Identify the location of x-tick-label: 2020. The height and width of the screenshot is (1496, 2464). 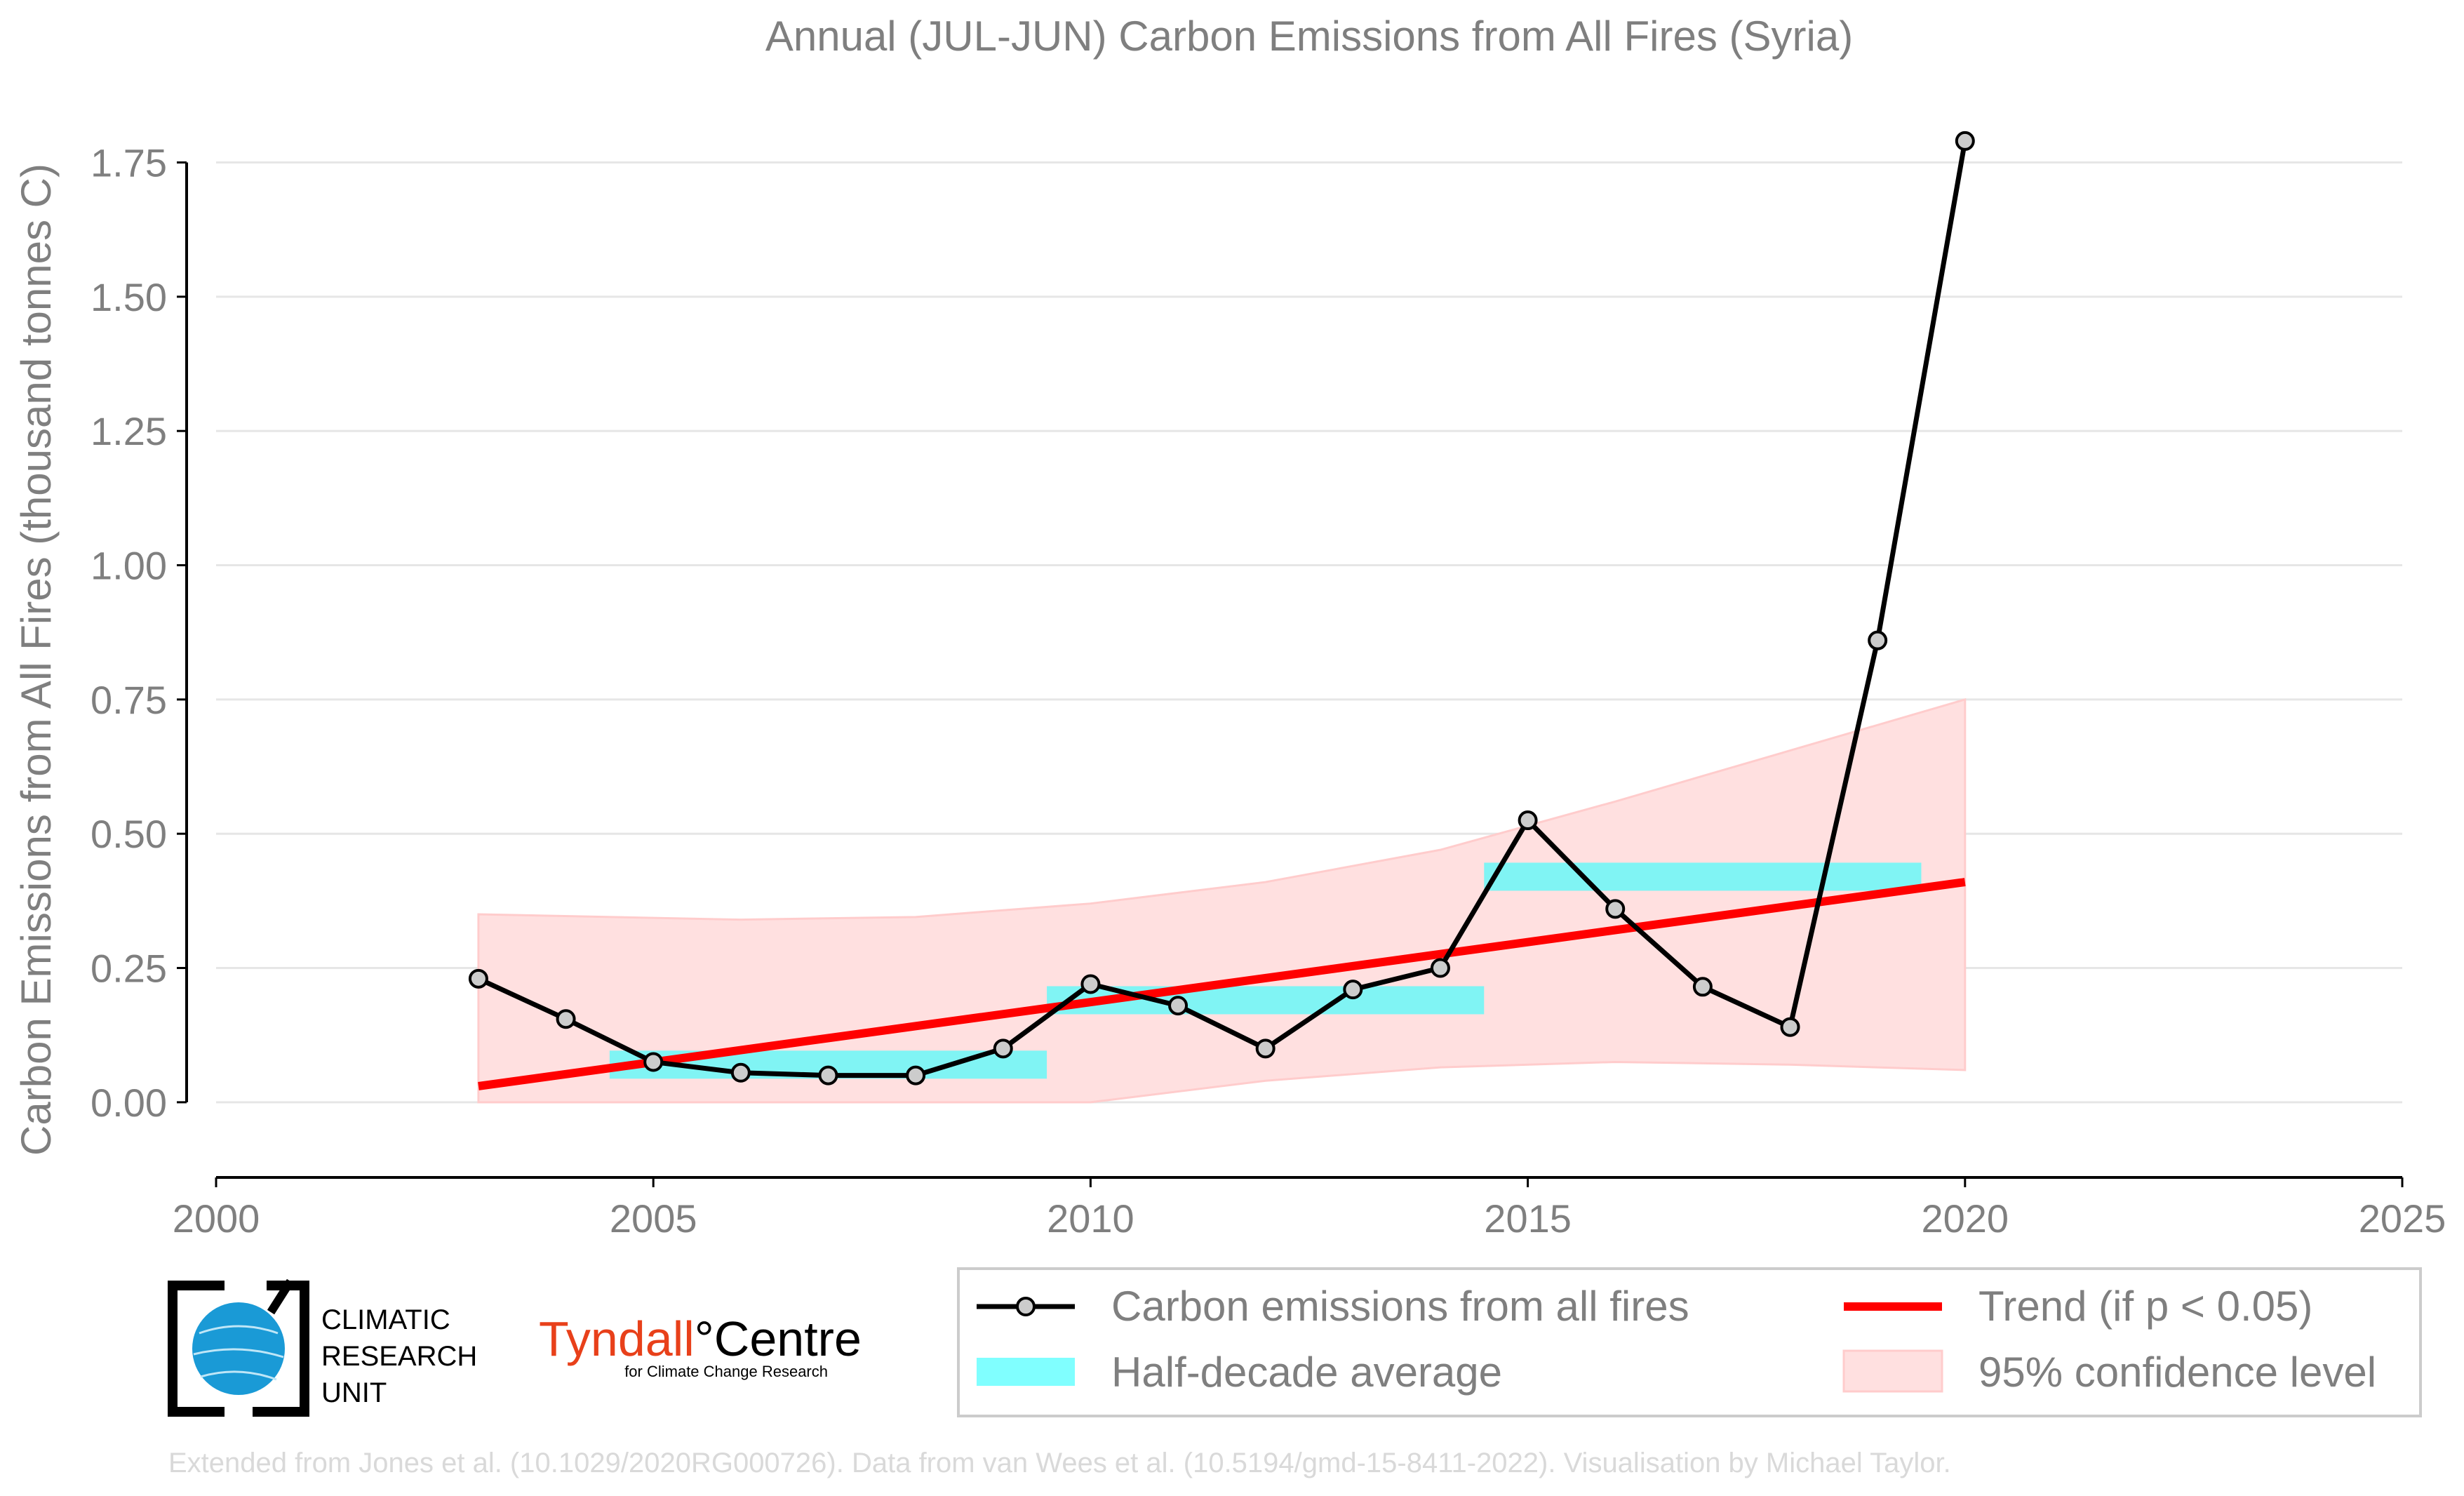
(1965, 1218).